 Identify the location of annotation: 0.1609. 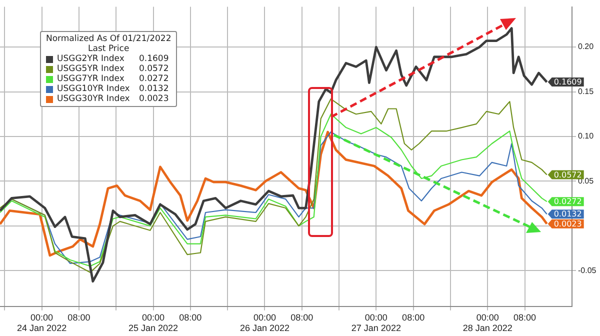
(568, 82).